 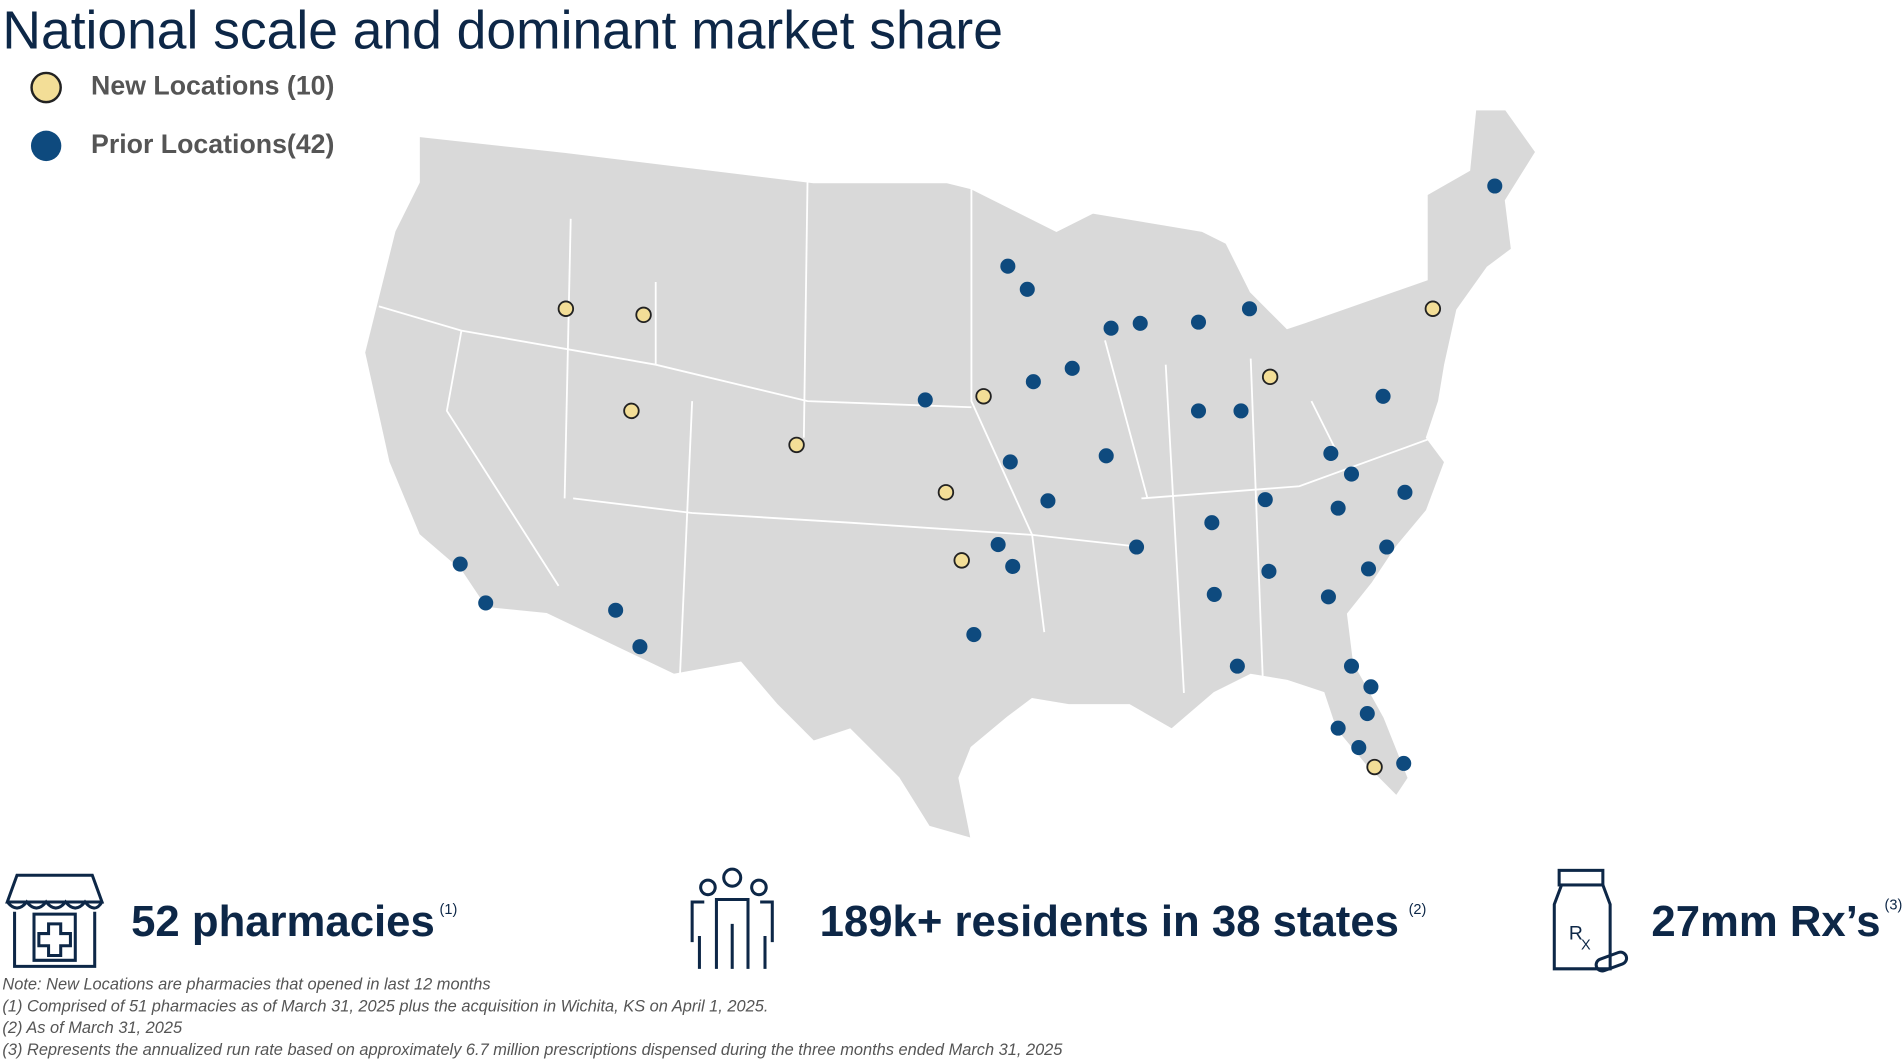 What do you see at coordinates (1576, 934) in the screenshot?
I see `svg-text: R` at bounding box center [1576, 934].